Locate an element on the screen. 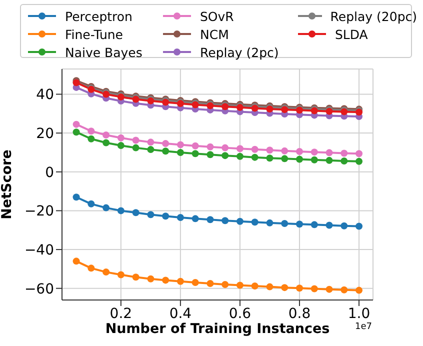 This screenshot has height=346, width=423. legend-label: Replay (20pc) is located at coordinates (373, 16).